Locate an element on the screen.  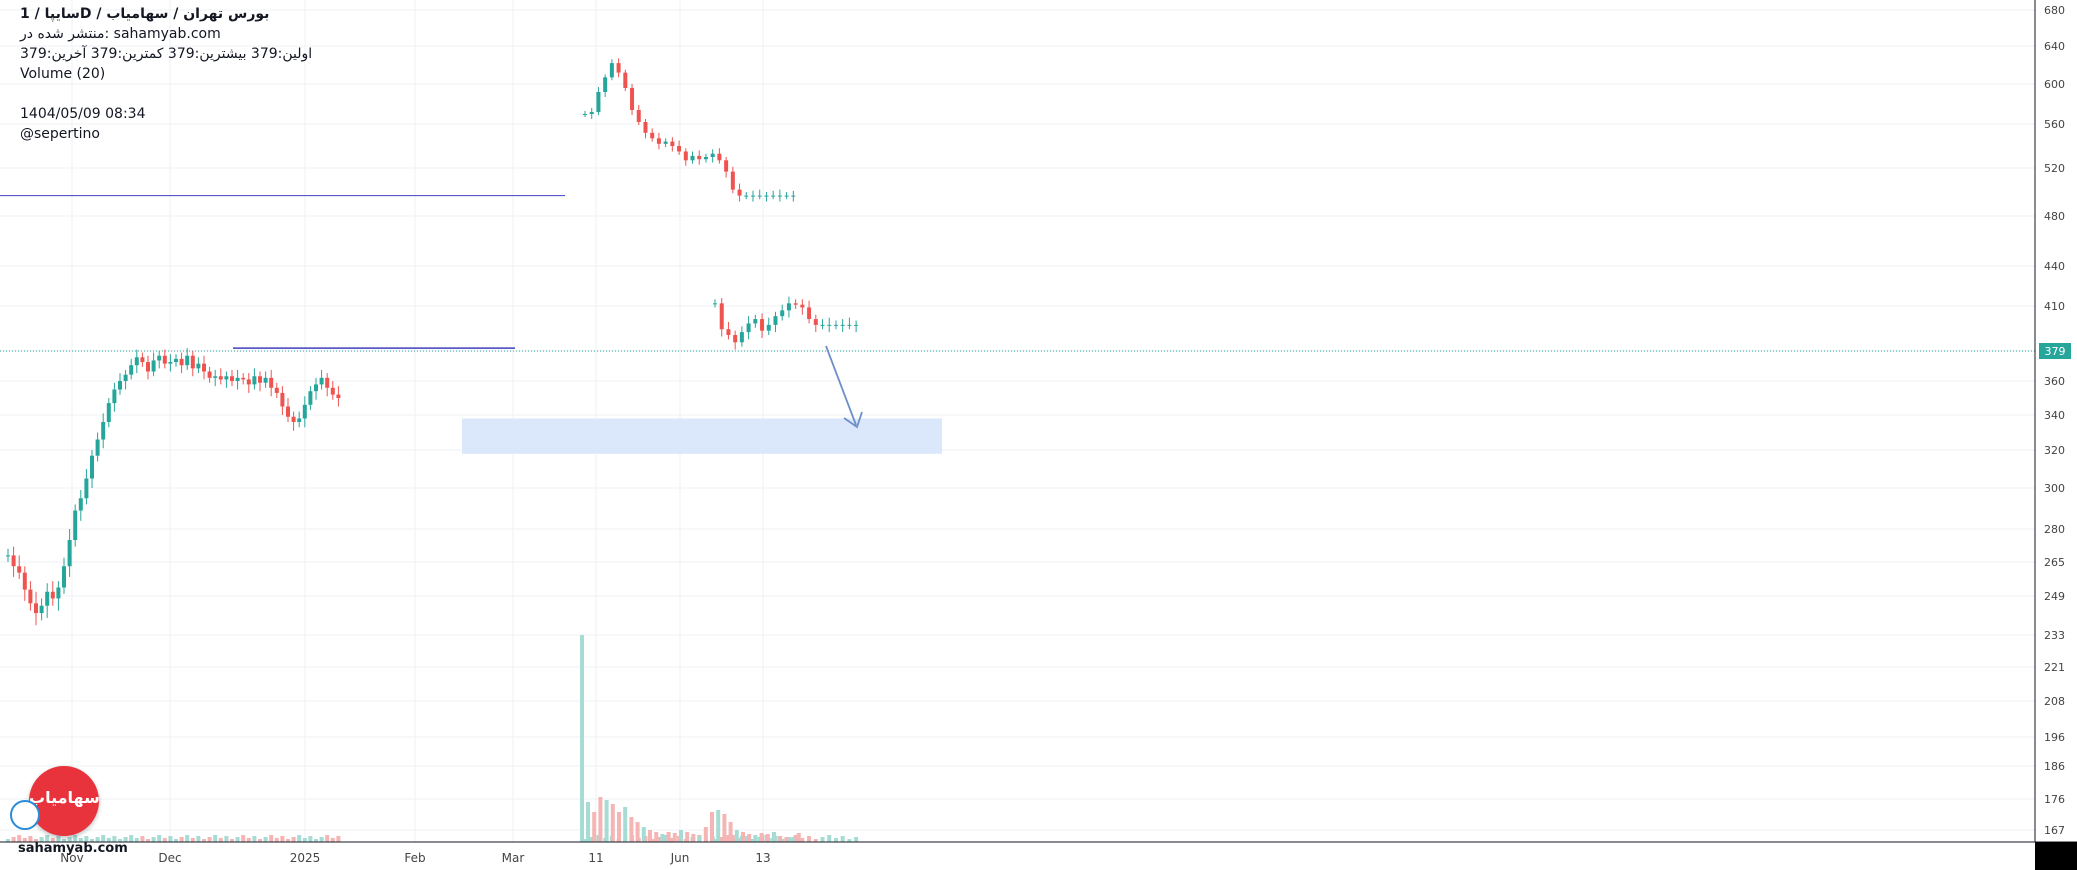
x-tick-label: Dec is located at coordinates (169, 858).